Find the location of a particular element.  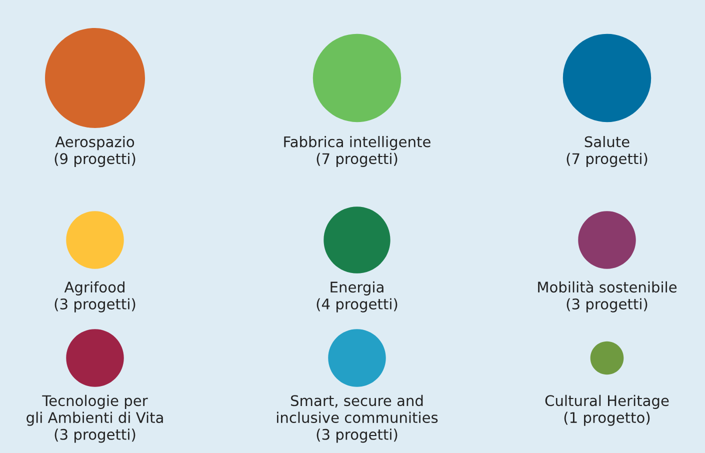

category-label: Fabbrica intelligente is located at coordinates (357, 143).